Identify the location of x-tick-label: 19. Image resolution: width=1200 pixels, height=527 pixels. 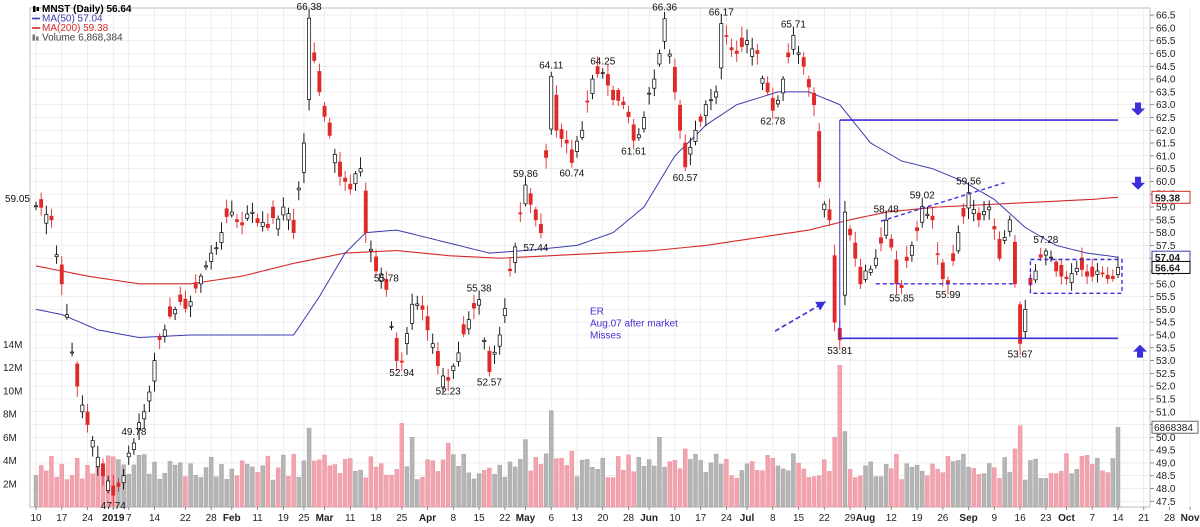
(917, 518).